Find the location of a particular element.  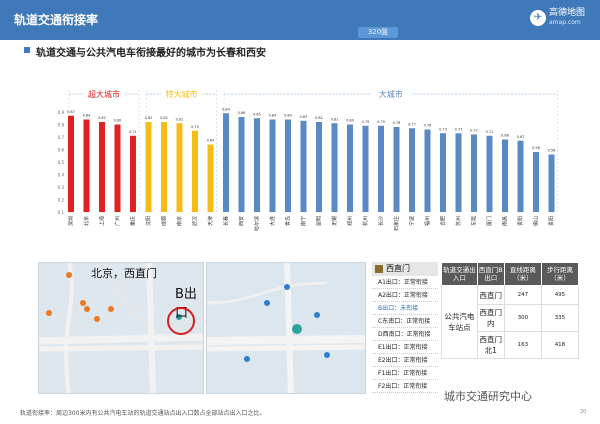

y-tick-label: 0.5 is located at coordinates (61, 162).